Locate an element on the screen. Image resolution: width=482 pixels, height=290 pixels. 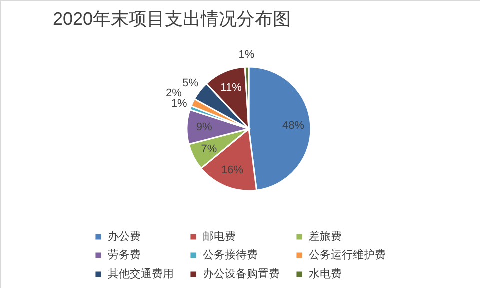
legend-label: 邮电费 is located at coordinates (219, 236).